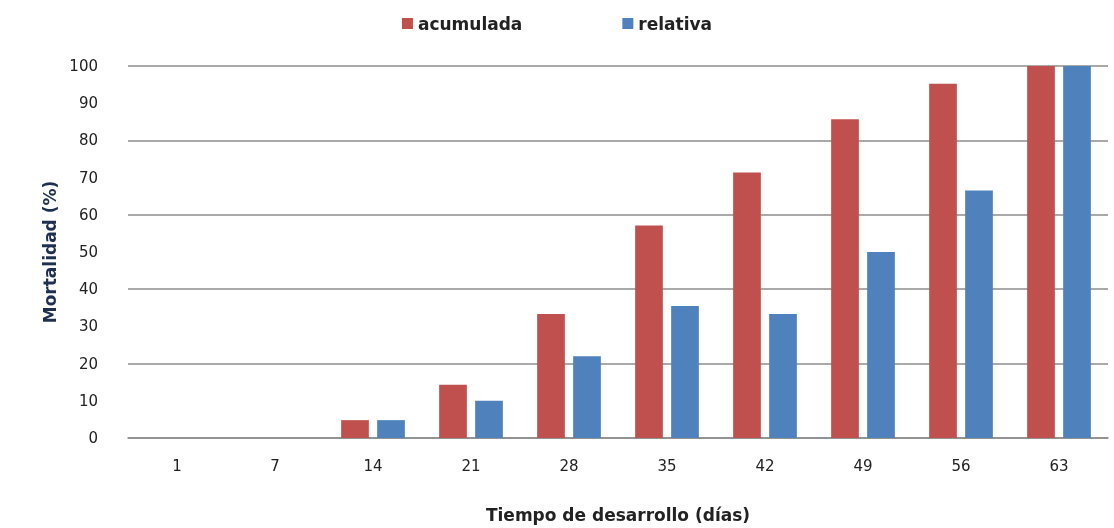  I want to click on y-tick-label: 70, so click(88, 177).